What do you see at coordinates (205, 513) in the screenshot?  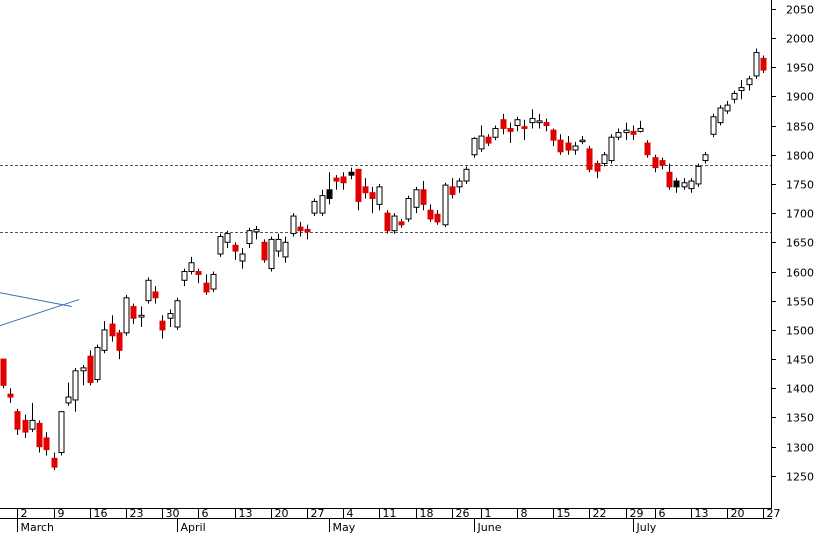 I see `x-day-label: 6` at bounding box center [205, 513].